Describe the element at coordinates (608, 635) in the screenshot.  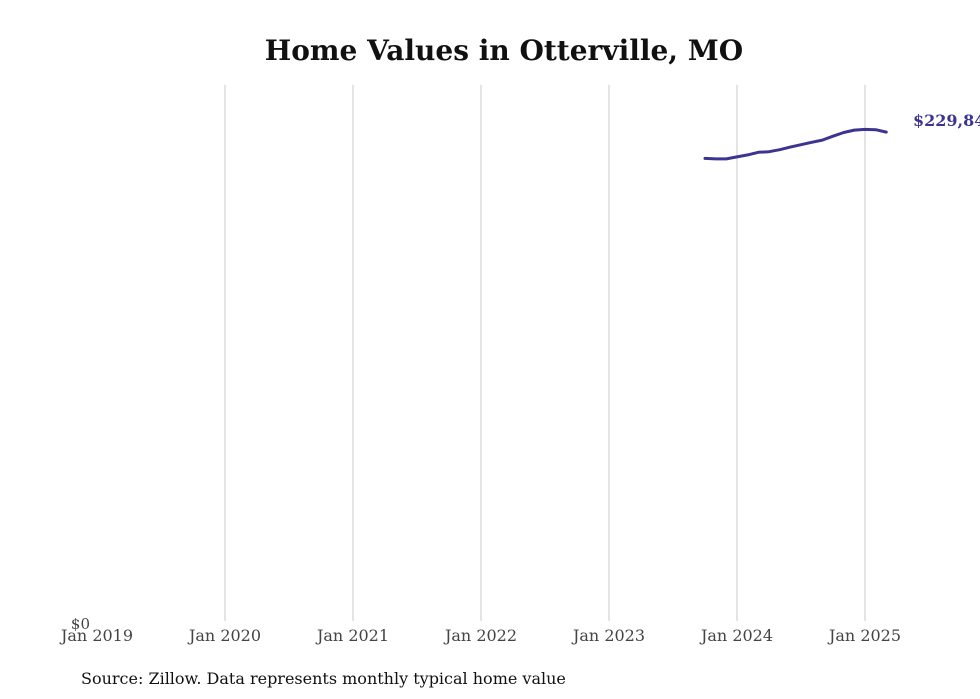
I see `x-tick-label: Jan 2023` at that location.